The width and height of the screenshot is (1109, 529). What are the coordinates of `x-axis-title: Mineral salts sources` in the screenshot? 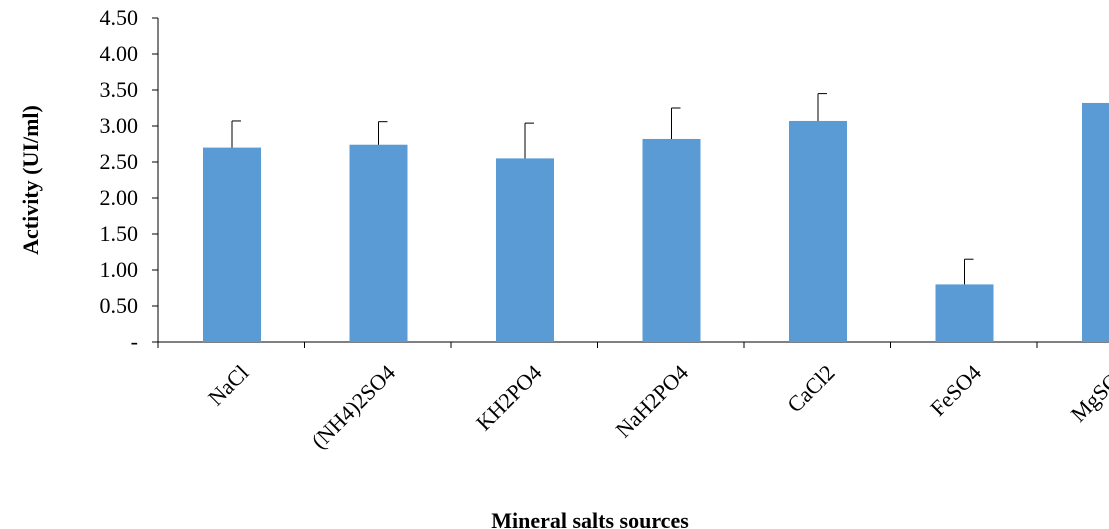 It's located at (590, 518).